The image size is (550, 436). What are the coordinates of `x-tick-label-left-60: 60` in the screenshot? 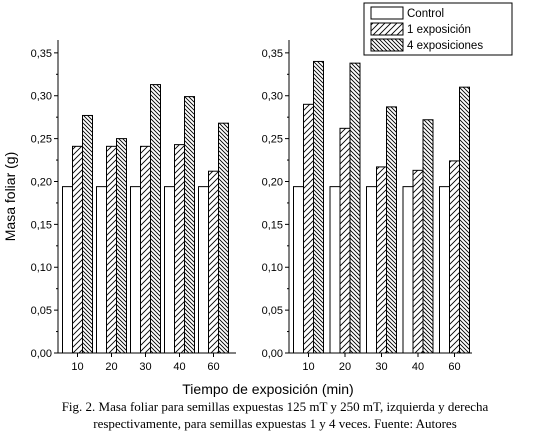 It's located at (213, 367).